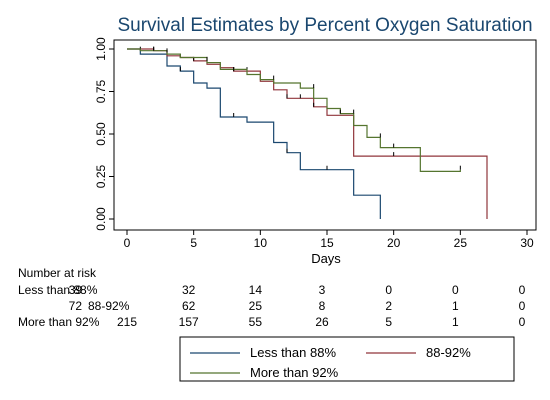  What do you see at coordinates (293, 352) in the screenshot?
I see `legend-label: Less than 88%` at bounding box center [293, 352].